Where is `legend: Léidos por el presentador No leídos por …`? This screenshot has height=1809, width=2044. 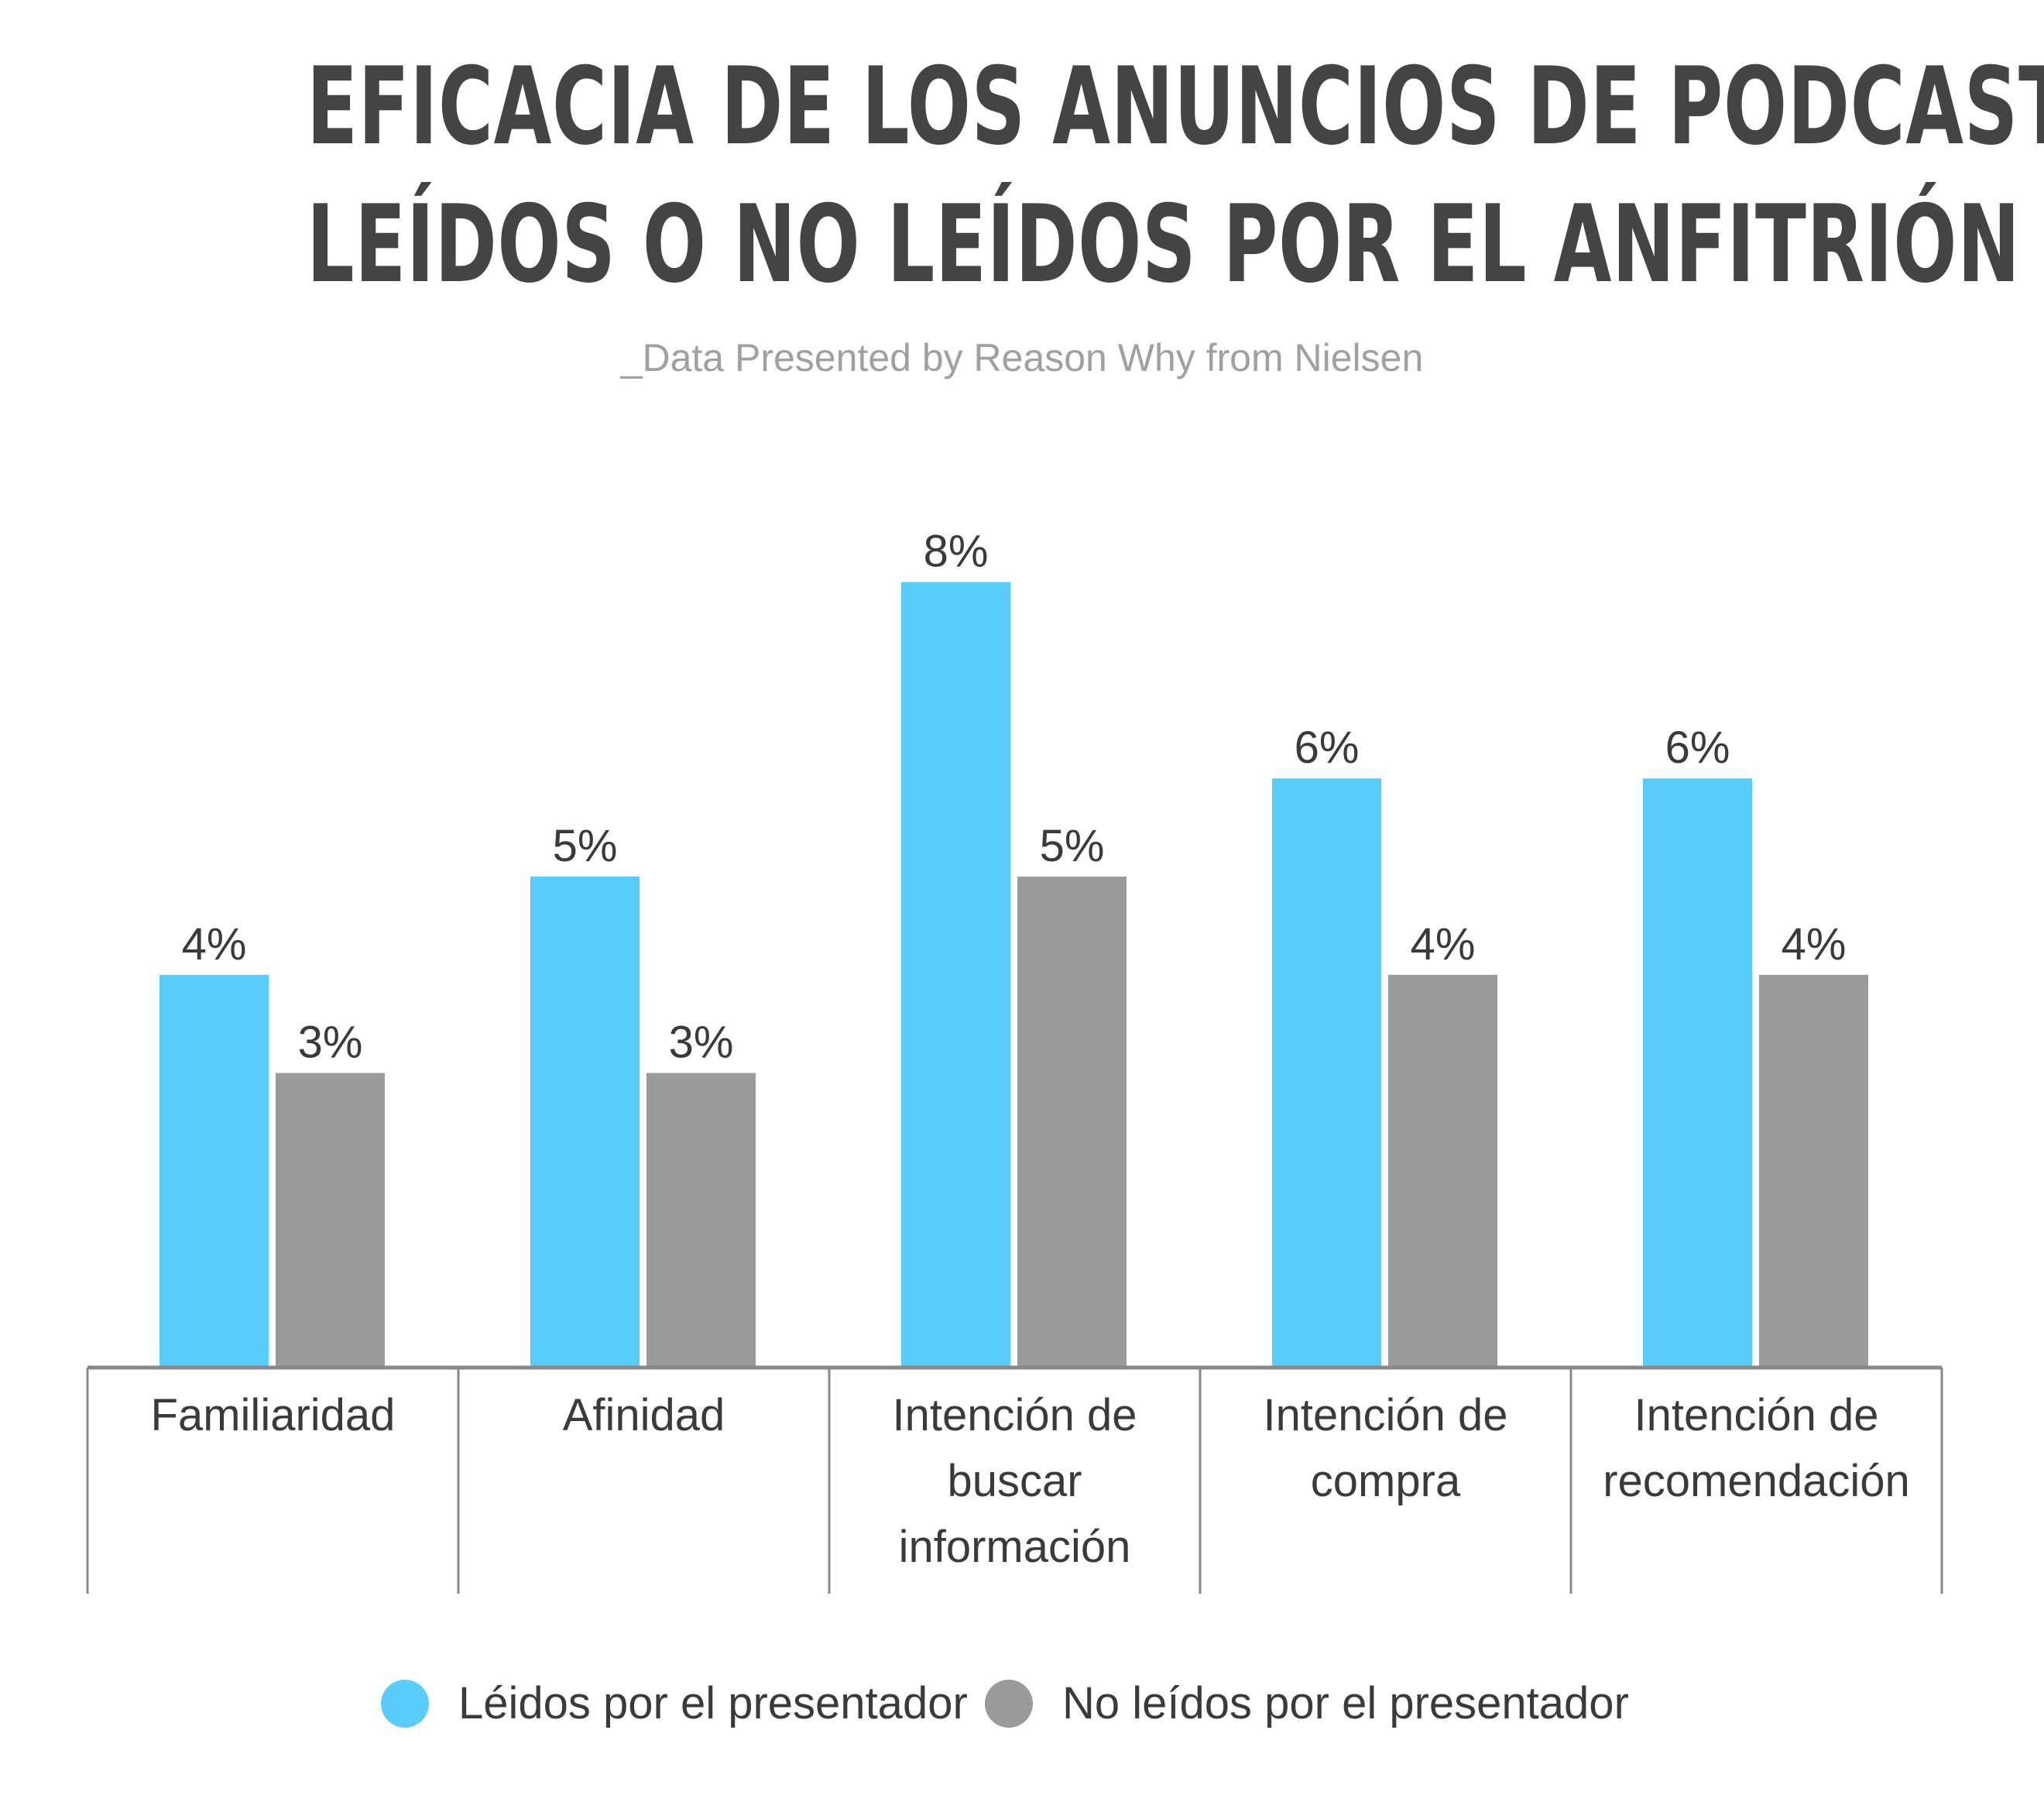
legend: Léidos por el presentador No leídos por … is located at coordinates (1022, 1704).